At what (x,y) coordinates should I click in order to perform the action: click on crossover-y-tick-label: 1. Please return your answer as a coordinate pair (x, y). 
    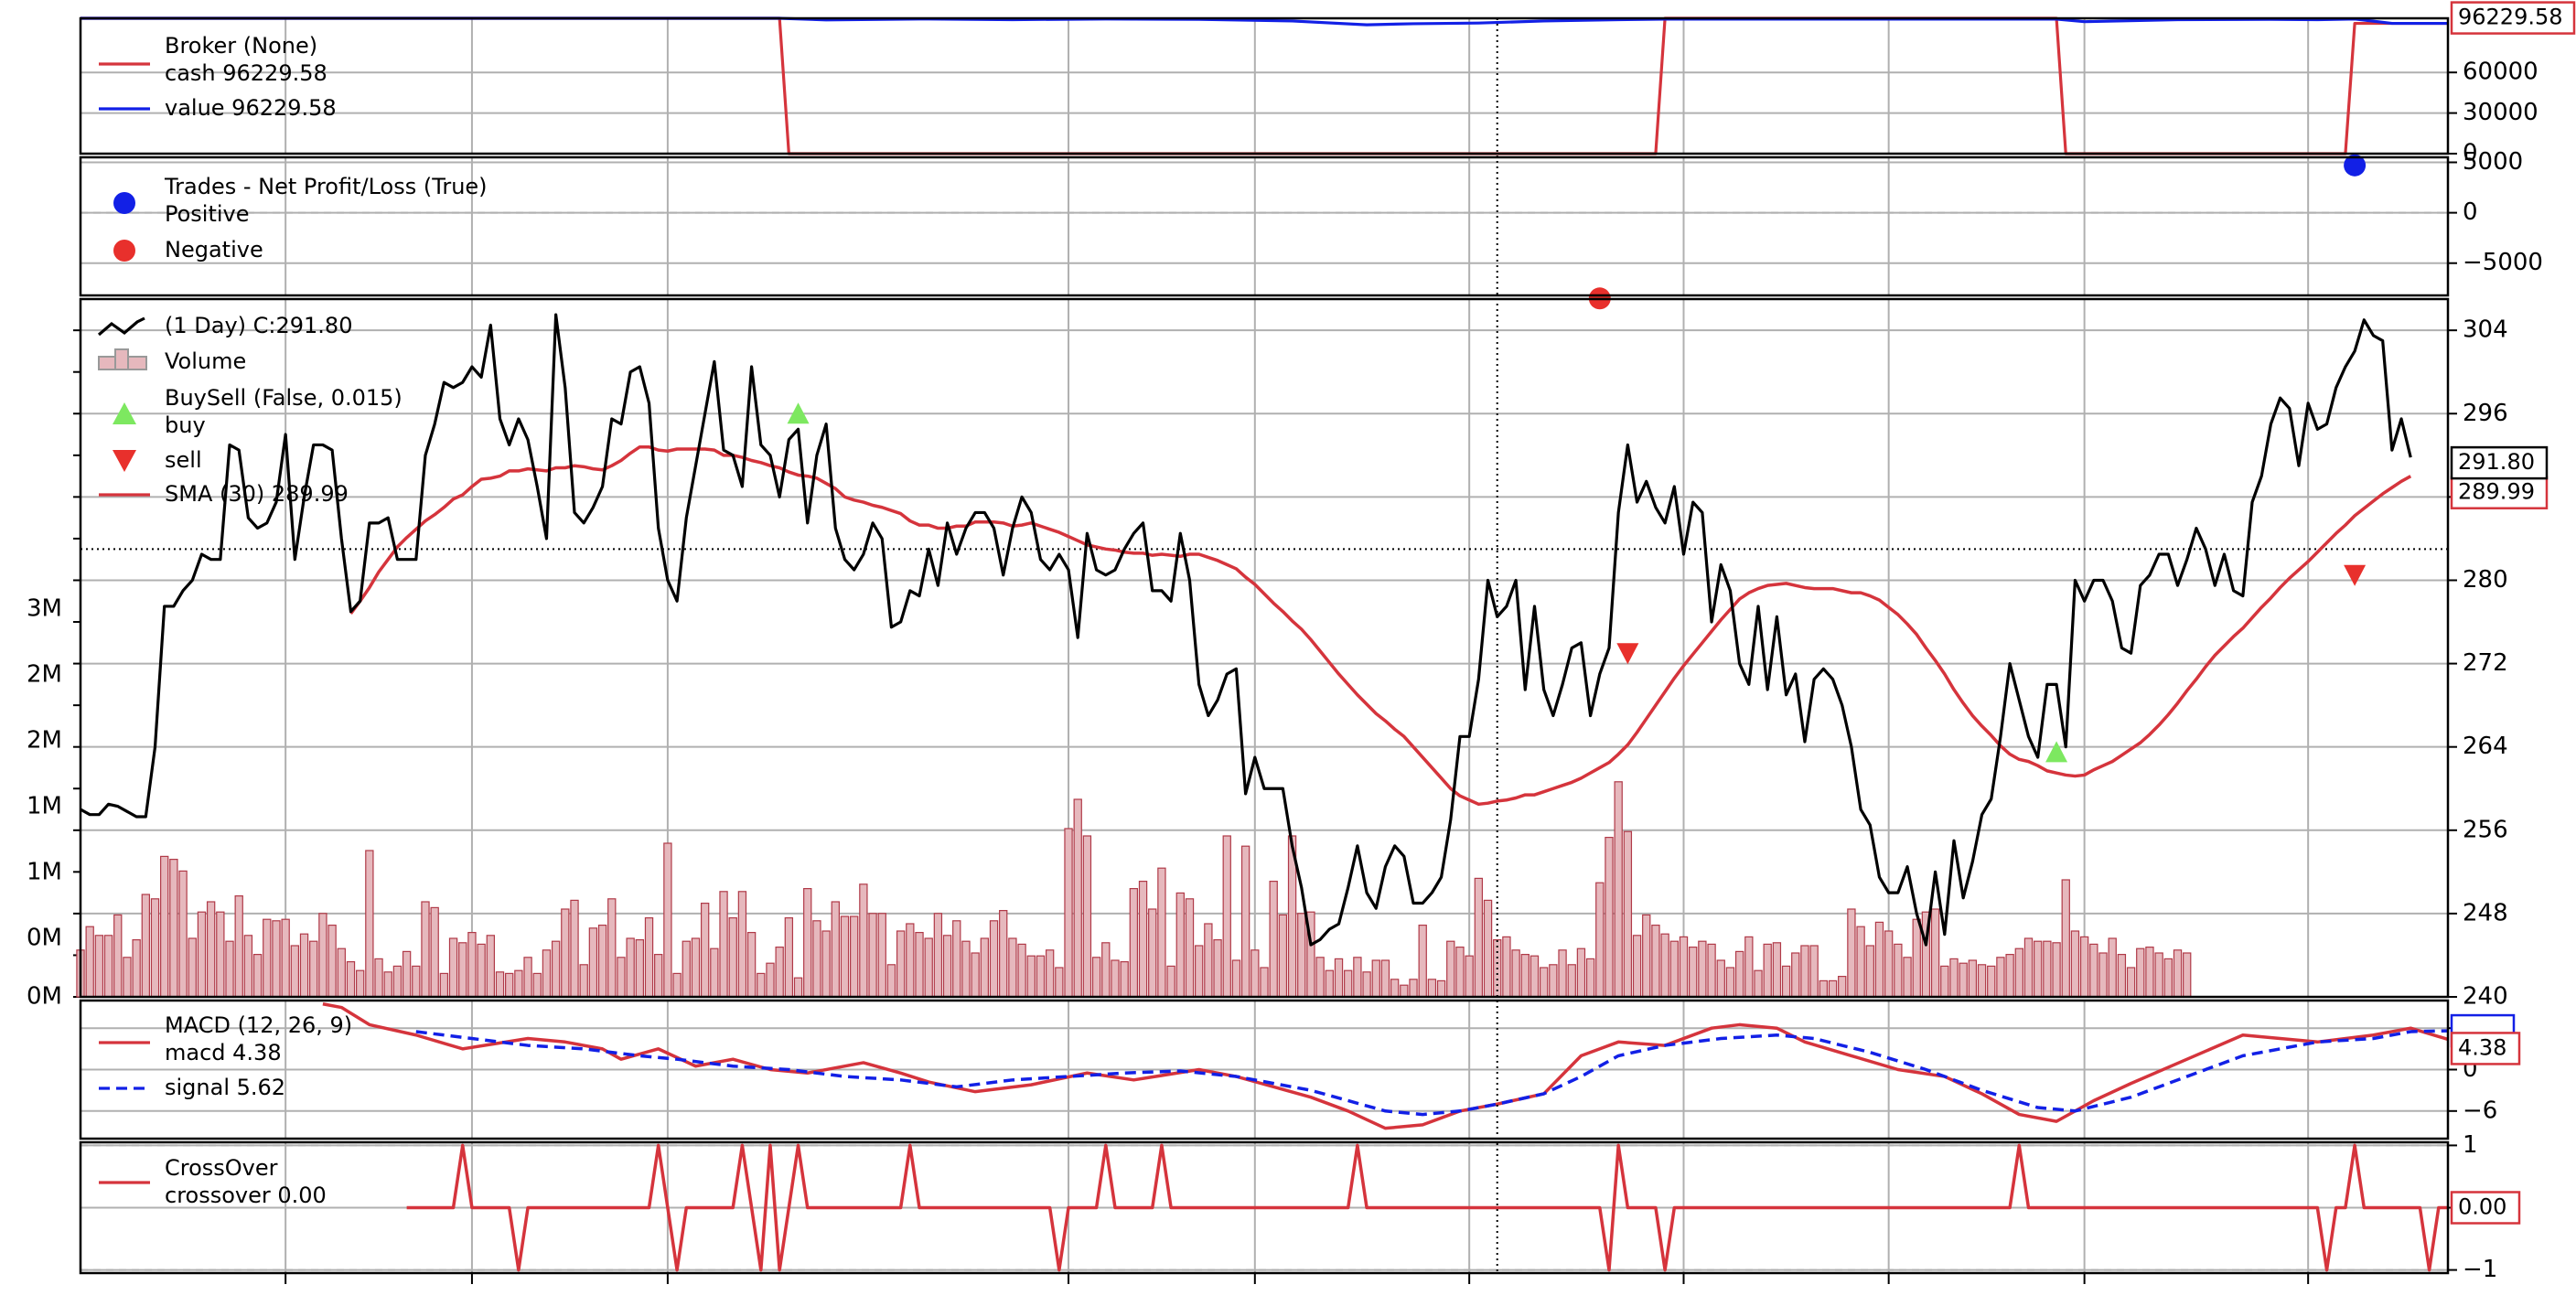
    Looking at the image, I should click on (2470, 1145).